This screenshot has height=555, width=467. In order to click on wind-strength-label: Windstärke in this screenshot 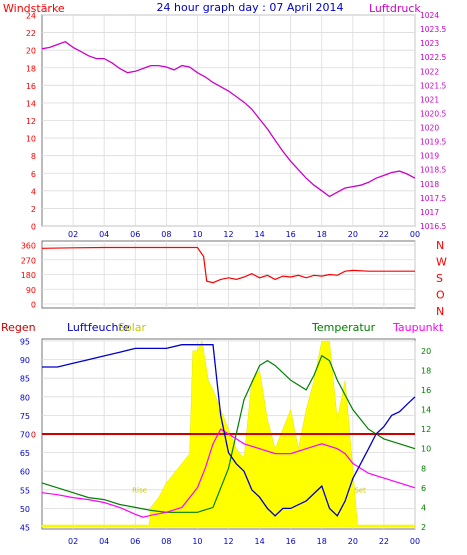, I will do `click(34, 8)`.